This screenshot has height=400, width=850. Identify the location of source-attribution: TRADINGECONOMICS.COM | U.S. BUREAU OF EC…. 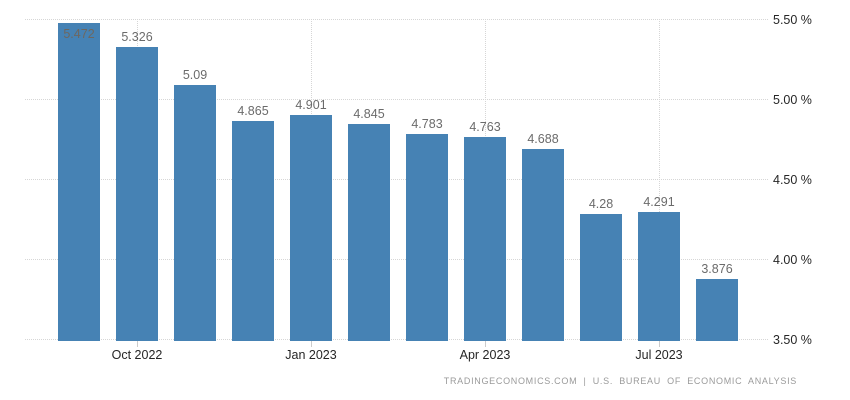
(620, 381).